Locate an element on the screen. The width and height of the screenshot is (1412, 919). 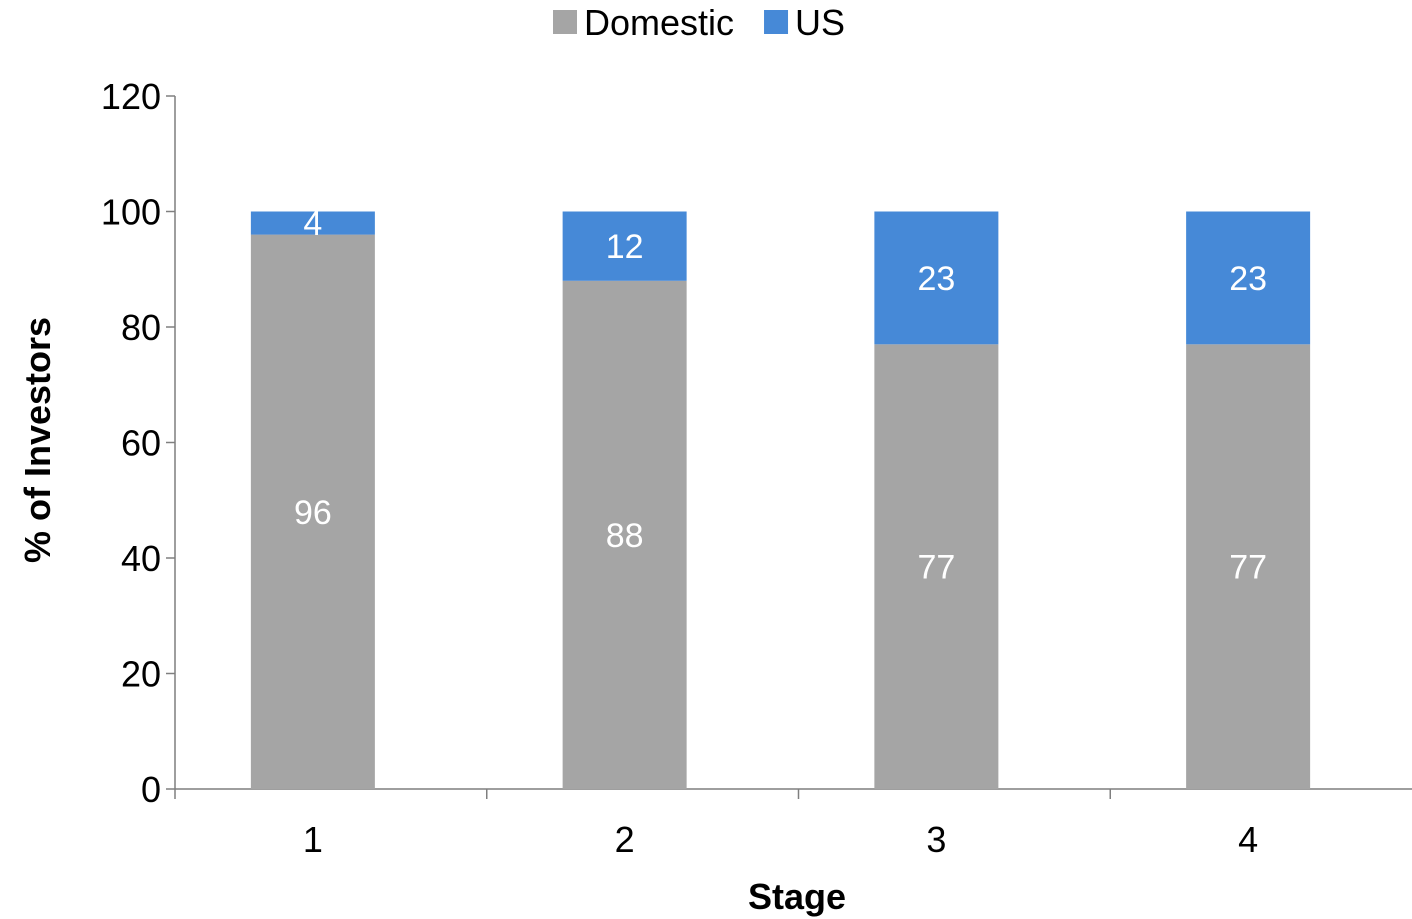
y-axis-title: % of Investors is located at coordinates (37, 440).